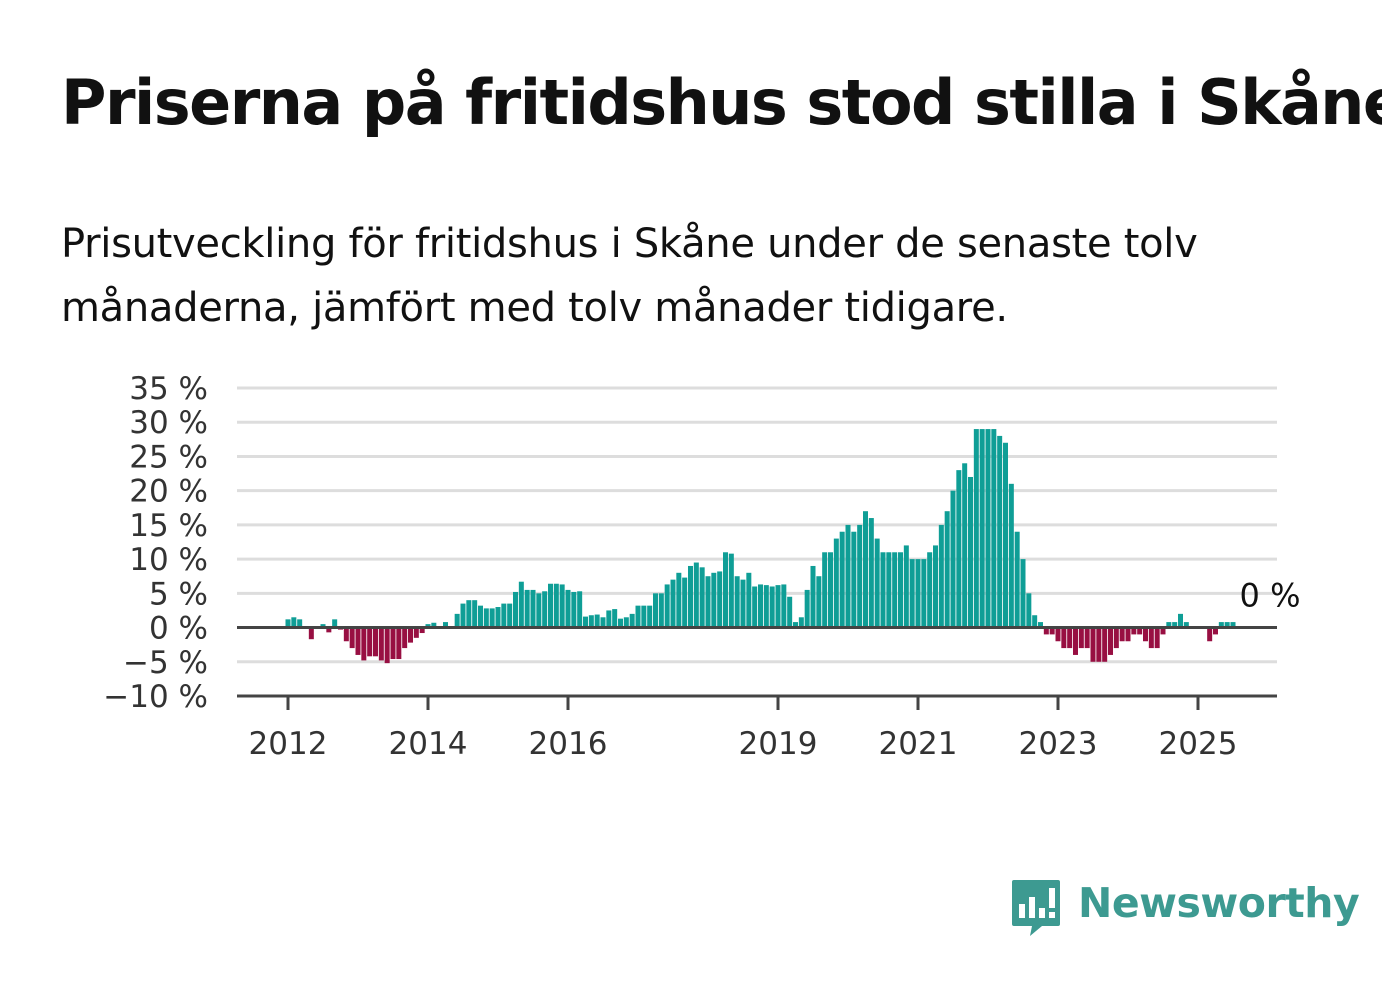  What do you see at coordinates (1185, 909) in the screenshot?
I see `newsworthy-logo: Newsworthy` at bounding box center [1185, 909].